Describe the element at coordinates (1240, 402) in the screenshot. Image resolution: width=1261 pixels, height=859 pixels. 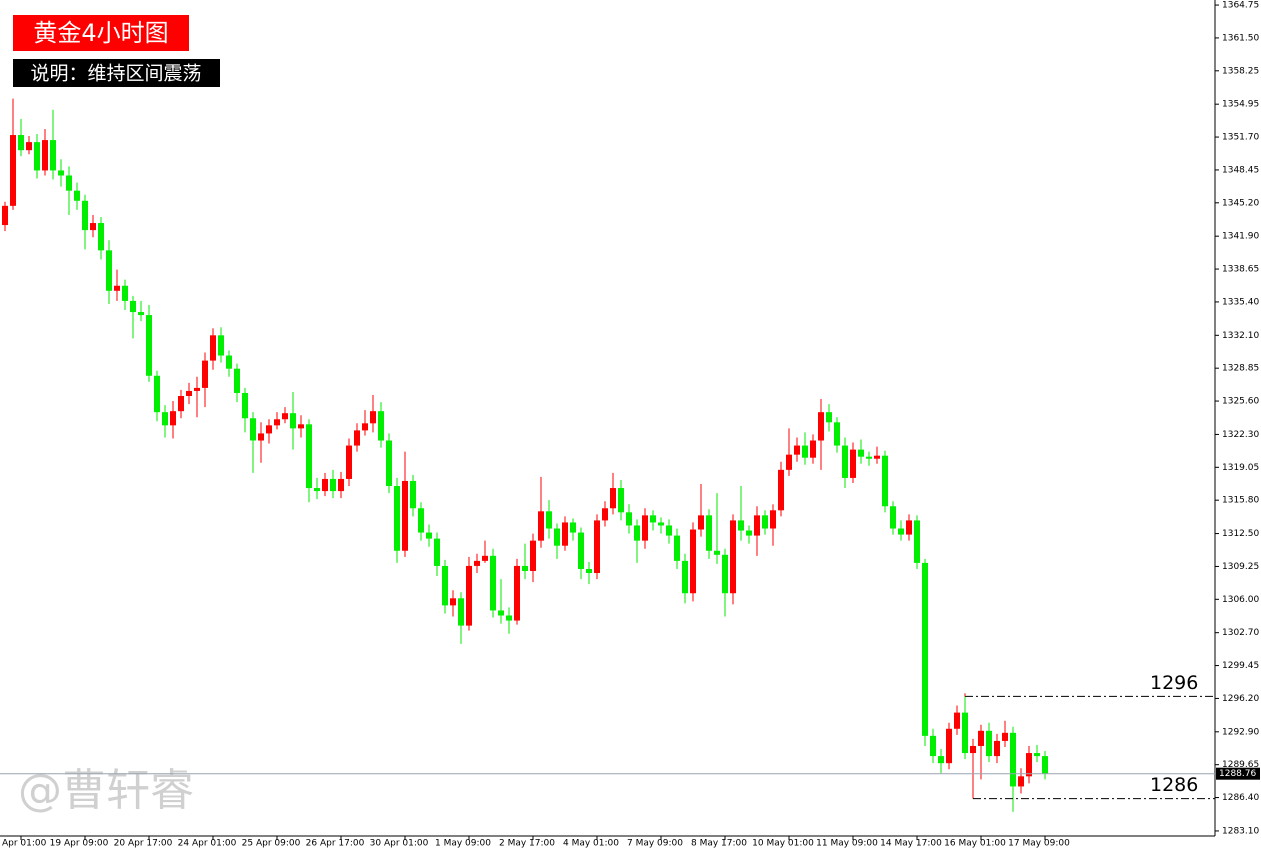
I see `y-tick-label: 1325.60` at that location.